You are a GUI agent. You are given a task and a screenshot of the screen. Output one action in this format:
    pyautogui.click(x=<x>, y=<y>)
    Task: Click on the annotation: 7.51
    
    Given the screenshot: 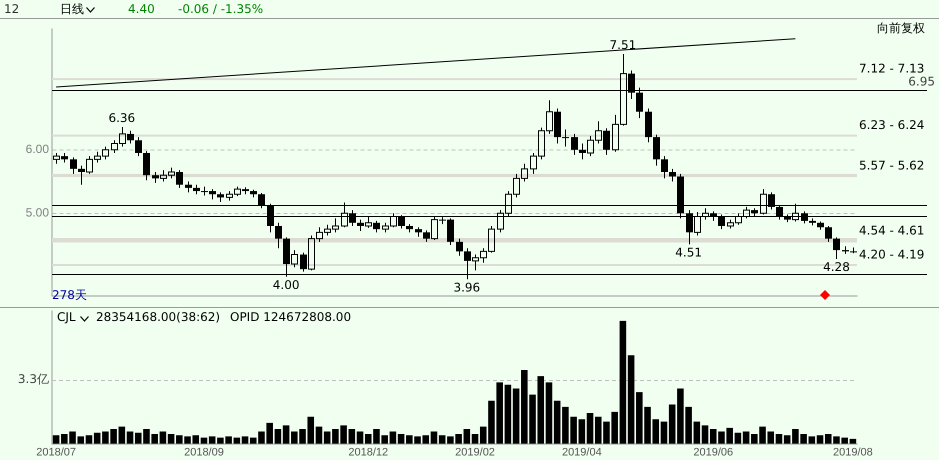 What is the action you would take?
    pyautogui.click(x=623, y=45)
    